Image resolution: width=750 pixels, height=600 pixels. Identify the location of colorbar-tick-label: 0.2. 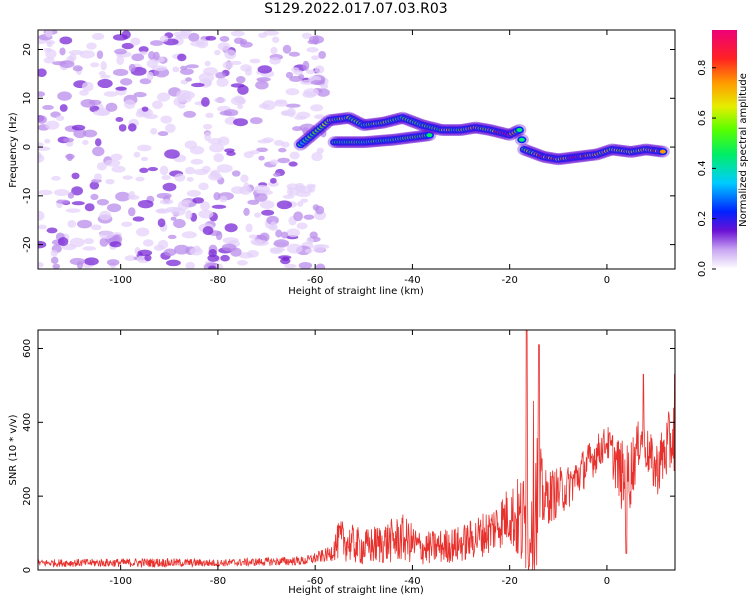
(702, 219).